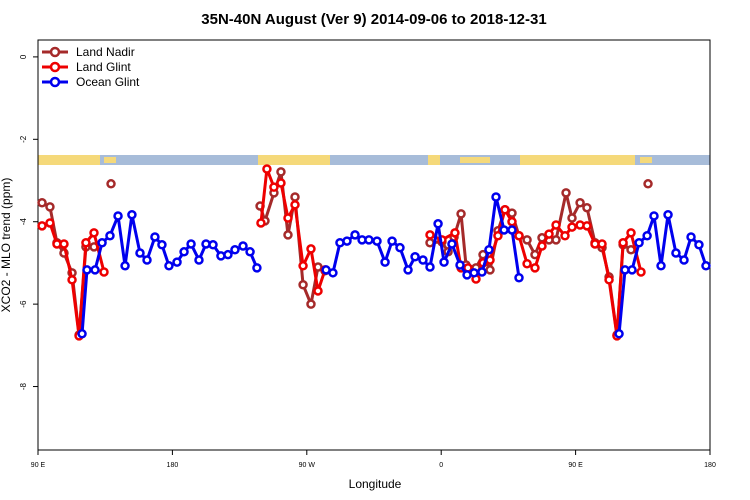  Describe the element at coordinates (55, 82) in the screenshot. I see `legend-marker` at that location.